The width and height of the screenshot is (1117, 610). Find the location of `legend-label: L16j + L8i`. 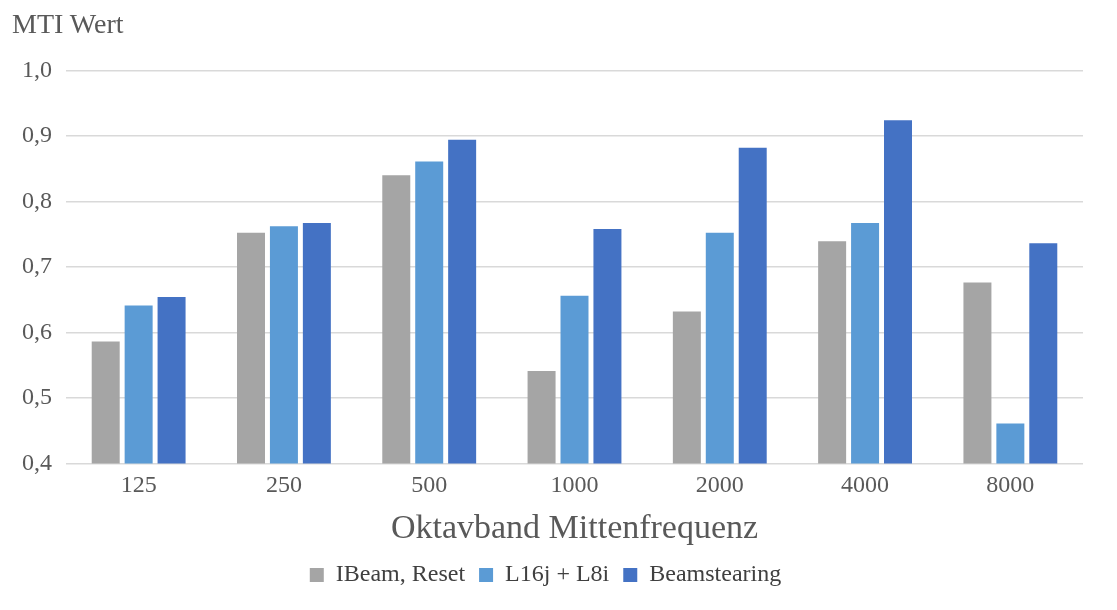

legend-label: L16j + L8i is located at coordinates (557, 573).